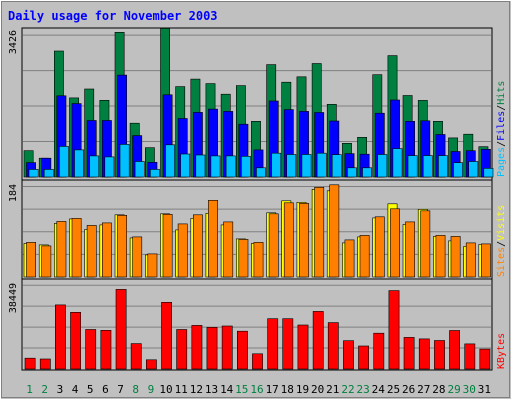 The height and width of the screenshot is (400, 512). Describe the element at coordinates (469, 389) in the screenshot. I see `x-tick-label-day-30: 30` at that location.